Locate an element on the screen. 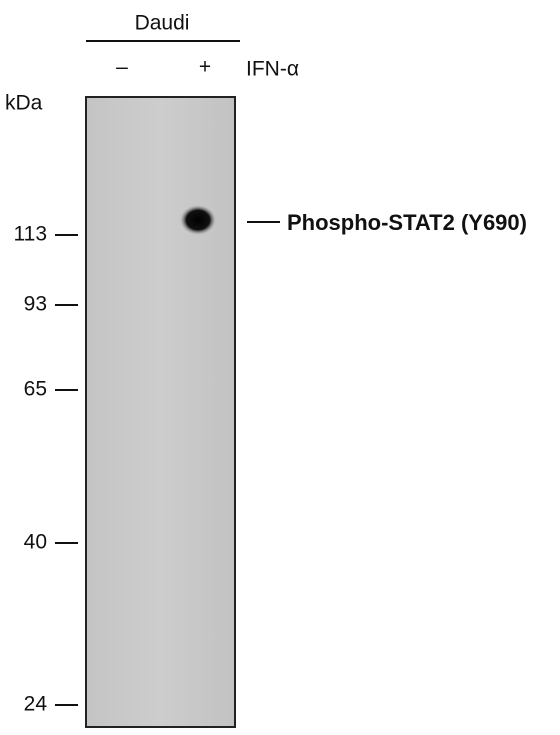 The image size is (560, 735). band is located at coordinates (198, 220).